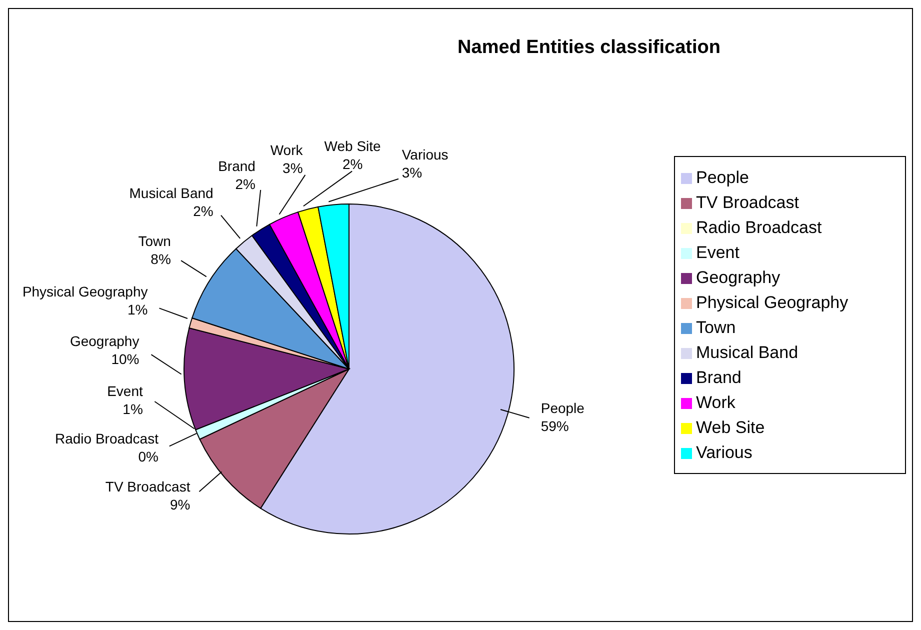  What do you see at coordinates (730, 427) in the screenshot?
I see `legend-label: Web Site` at bounding box center [730, 427].